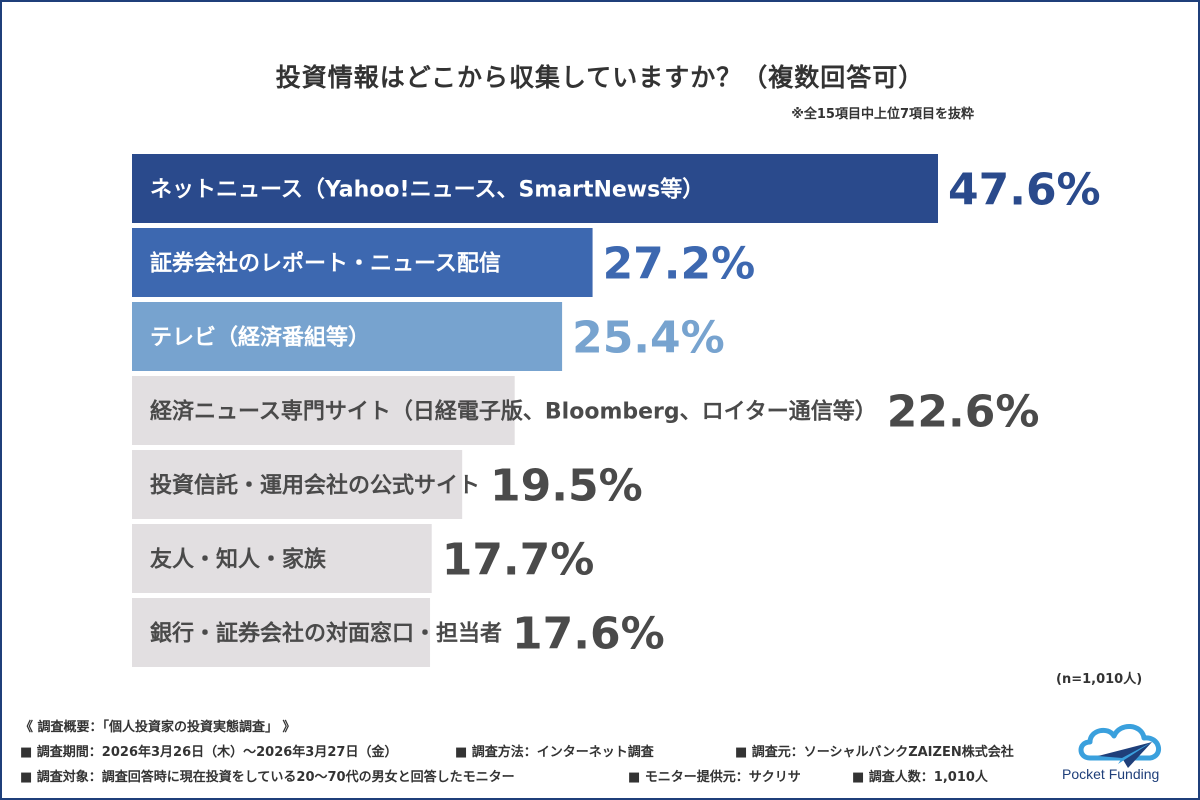  What do you see at coordinates (1111, 774) in the screenshot?
I see `logo-text: Pocket Funding` at bounding box center [1111, 774].